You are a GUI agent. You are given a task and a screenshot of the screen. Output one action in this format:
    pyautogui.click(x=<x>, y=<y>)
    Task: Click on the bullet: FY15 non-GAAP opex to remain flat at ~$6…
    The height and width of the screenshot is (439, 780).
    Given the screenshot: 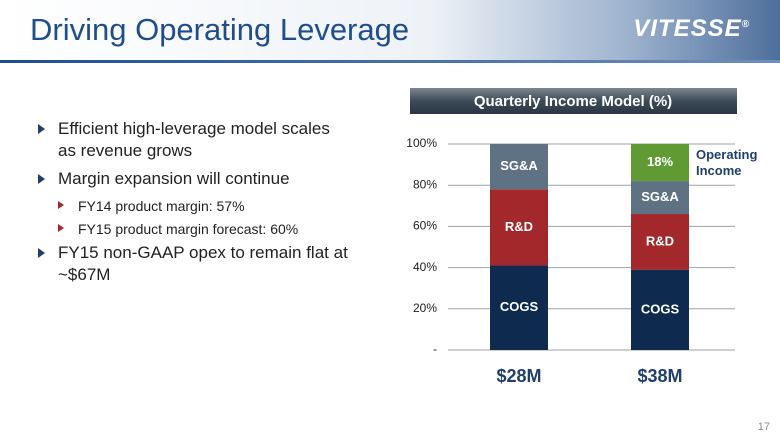 What is the action you would take?
    pyautogui.click(x=218, y=264)
    